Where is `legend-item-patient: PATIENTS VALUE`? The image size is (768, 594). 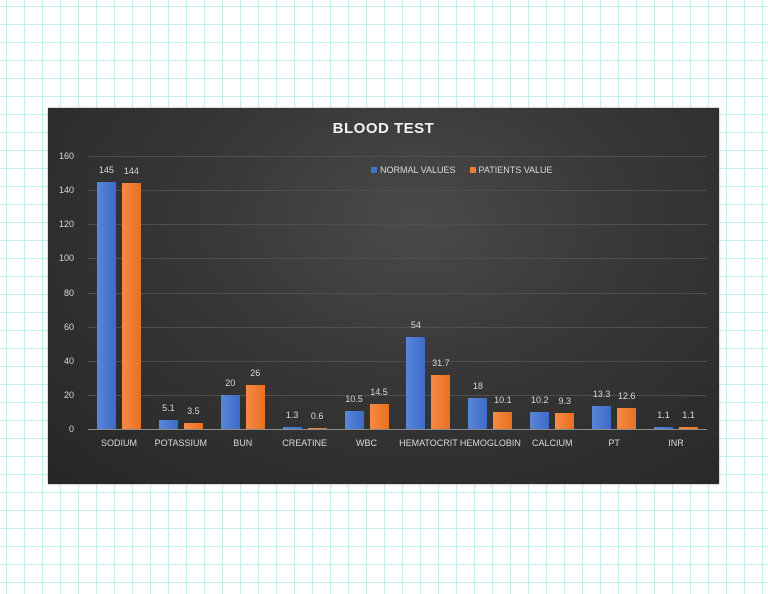
legend-item-patient: PATIENTS VALUE is located at coordinates (511, 170).